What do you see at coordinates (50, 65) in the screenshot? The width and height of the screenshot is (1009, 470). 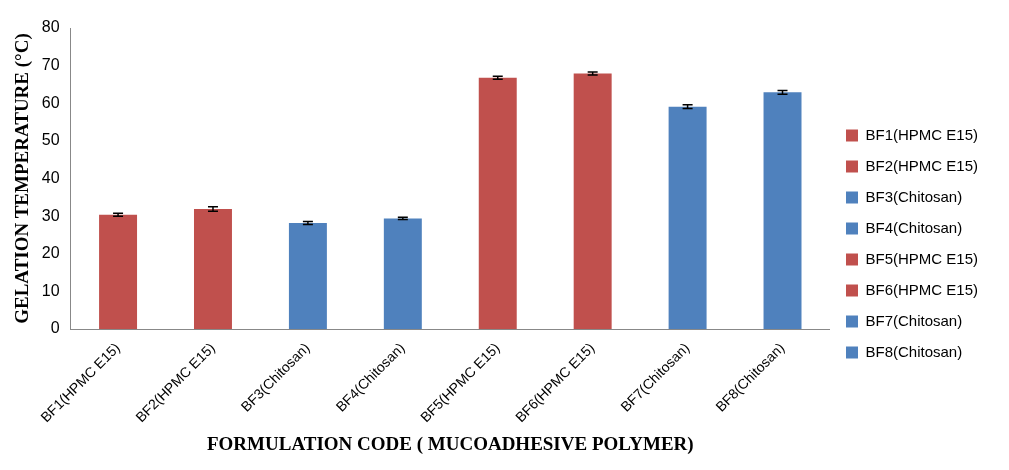 I see `y-tick-label: 70` at bounding box center [50, 65].